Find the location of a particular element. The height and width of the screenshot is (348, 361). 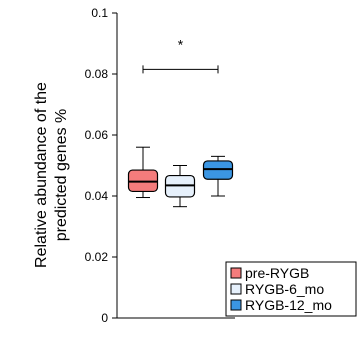

y-tick-label: 0.08 is located at coordinates (97, 74).